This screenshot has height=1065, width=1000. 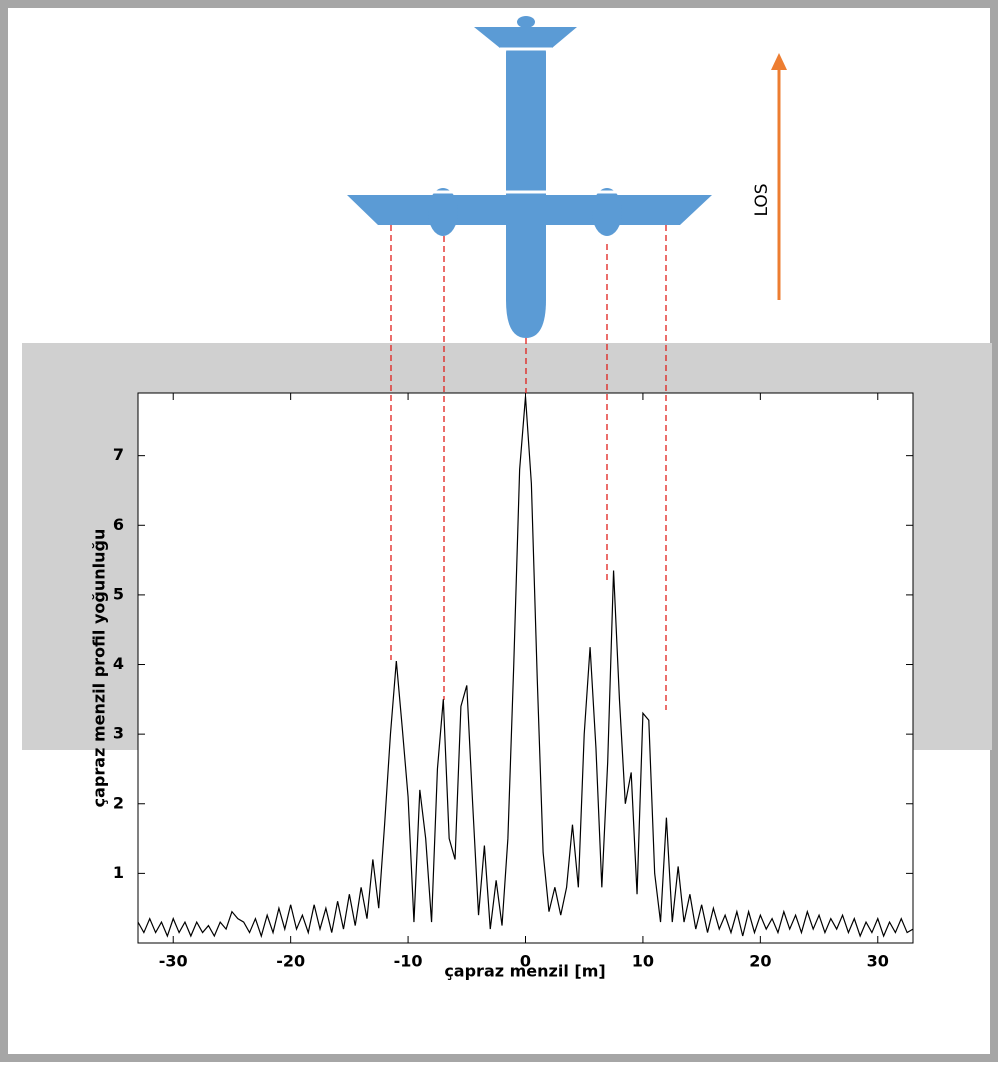 What do you see at coordinates (525, 37) in the screenshot?
I see `tail` at bounding box center [525, 37].